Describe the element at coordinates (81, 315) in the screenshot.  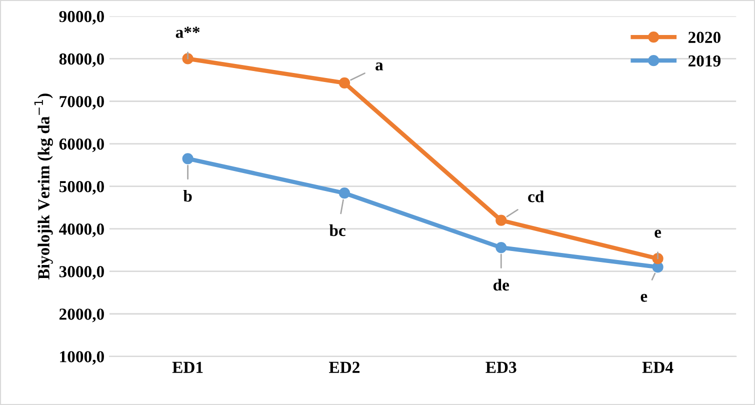
I see `y-tick-label: 2000,0` at that location.